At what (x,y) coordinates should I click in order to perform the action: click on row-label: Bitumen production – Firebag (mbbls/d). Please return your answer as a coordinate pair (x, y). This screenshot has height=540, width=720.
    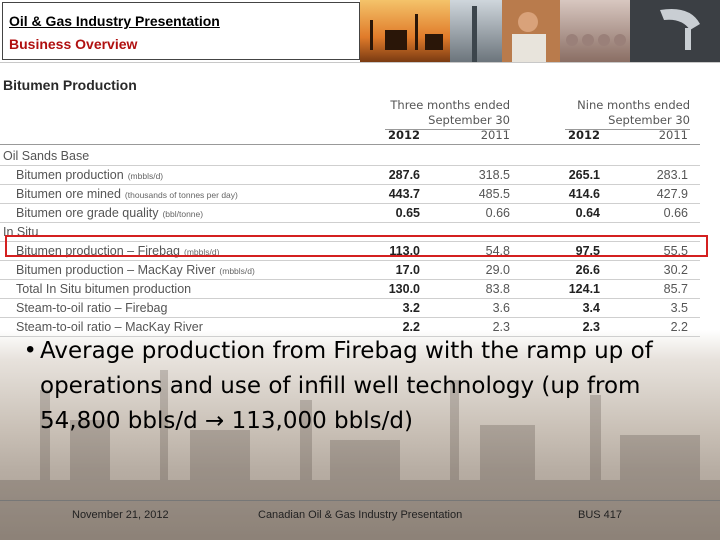
    Looking at the image, I should click on (117, 251).